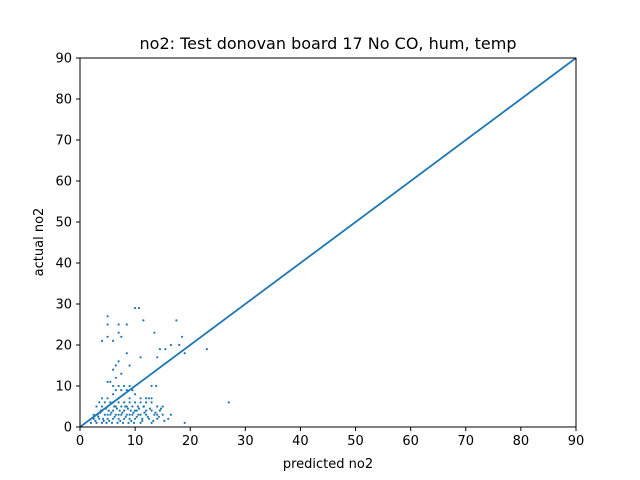 The width and height of the screenshot is (640, 480). What do you see at coordinates (80, 441) in the screenshot?
I see `x-tick-label: 0` at bounding box center [80, 441].